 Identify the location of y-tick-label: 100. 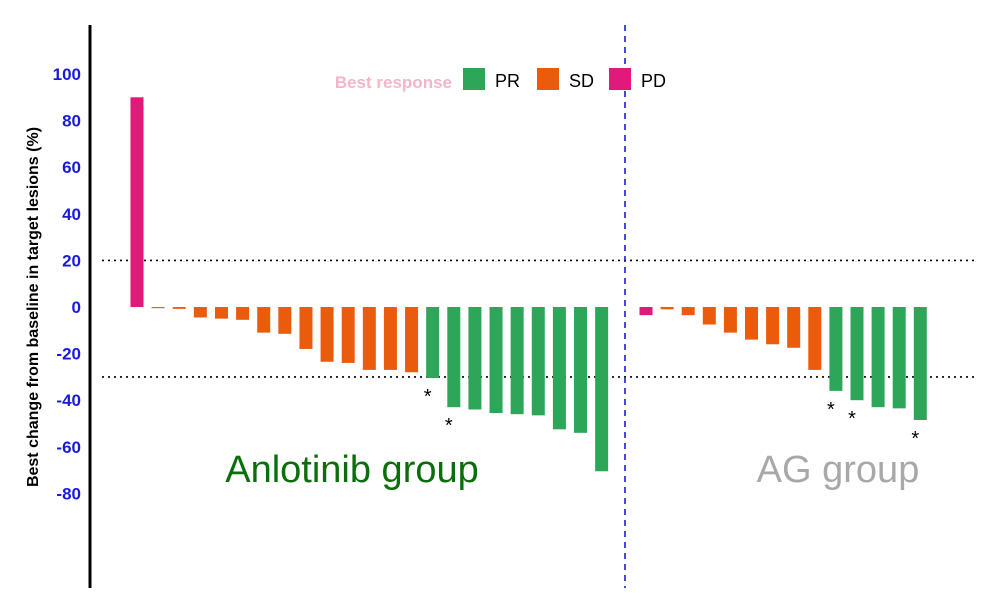
(67, 74).